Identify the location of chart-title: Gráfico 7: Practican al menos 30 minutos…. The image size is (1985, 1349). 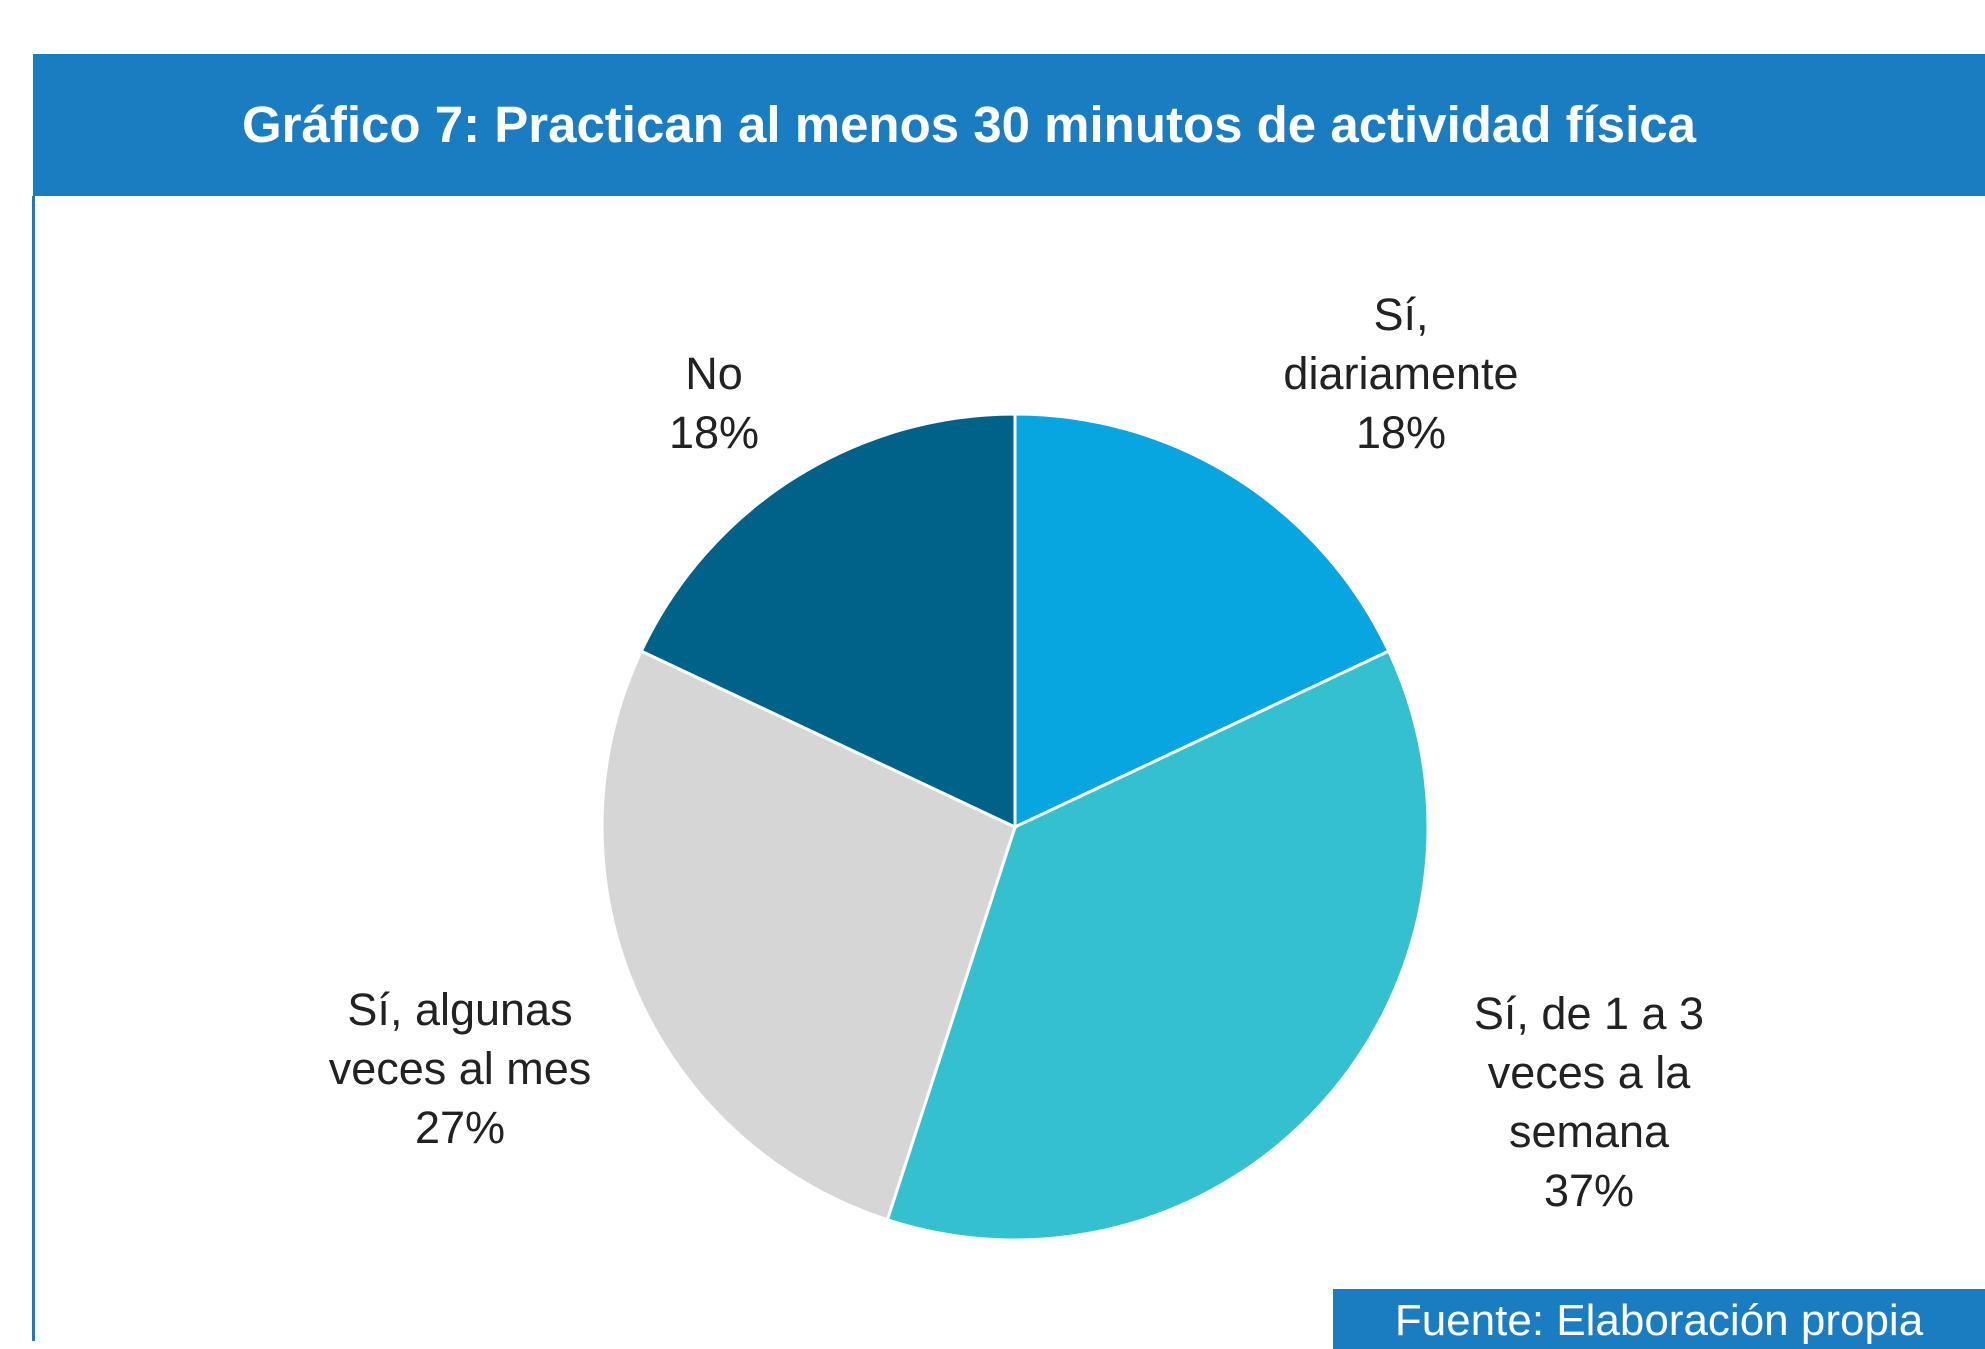
(969, 124).